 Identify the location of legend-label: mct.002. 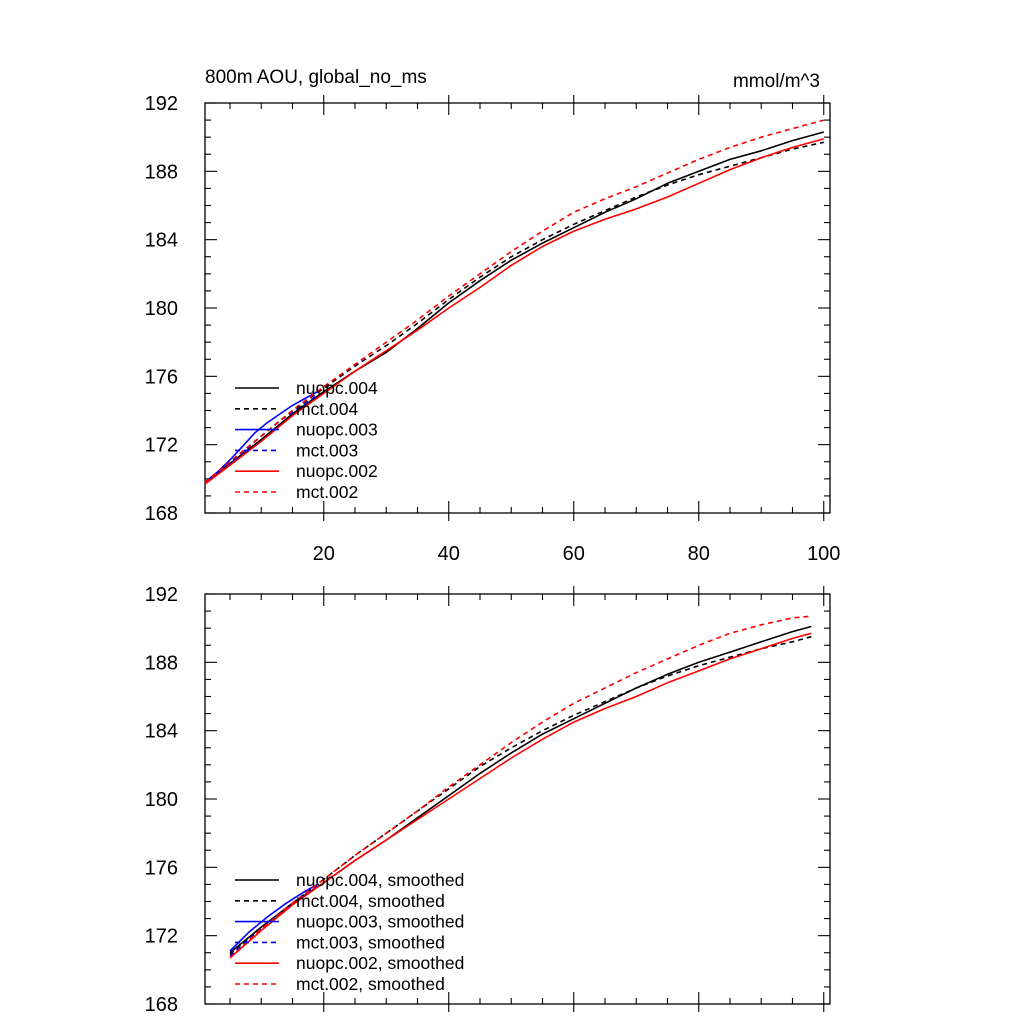
(327, 492).